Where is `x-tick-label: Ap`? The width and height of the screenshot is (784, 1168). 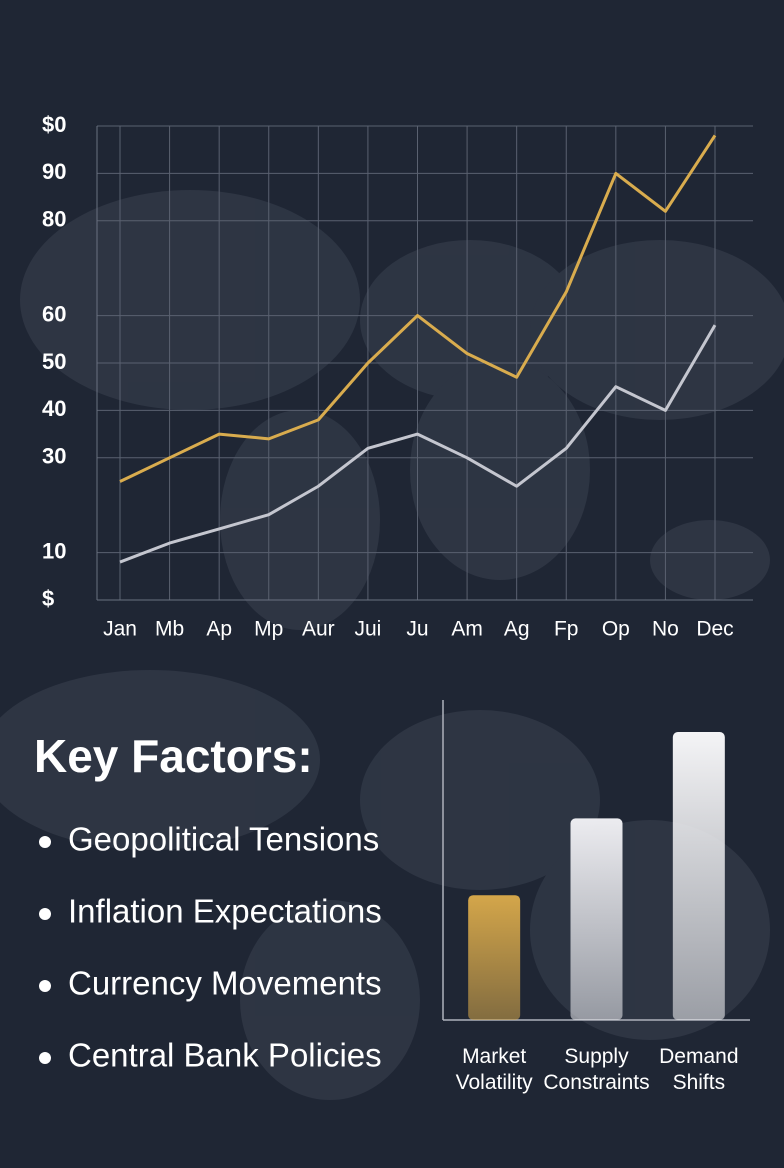
x-tick-label: Ap is located at coordinates (219, 629).